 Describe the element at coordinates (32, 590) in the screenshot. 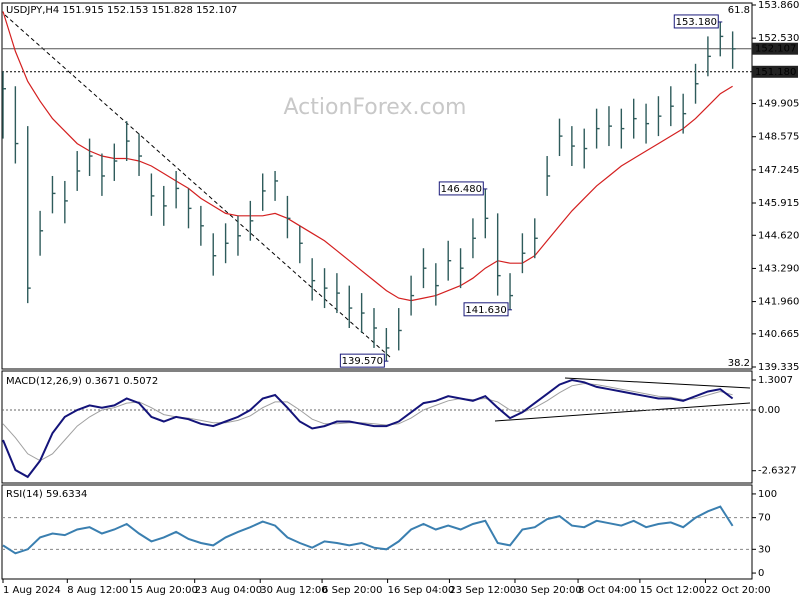

I see `x-tick-label: 1 Aug 2024` at that location.